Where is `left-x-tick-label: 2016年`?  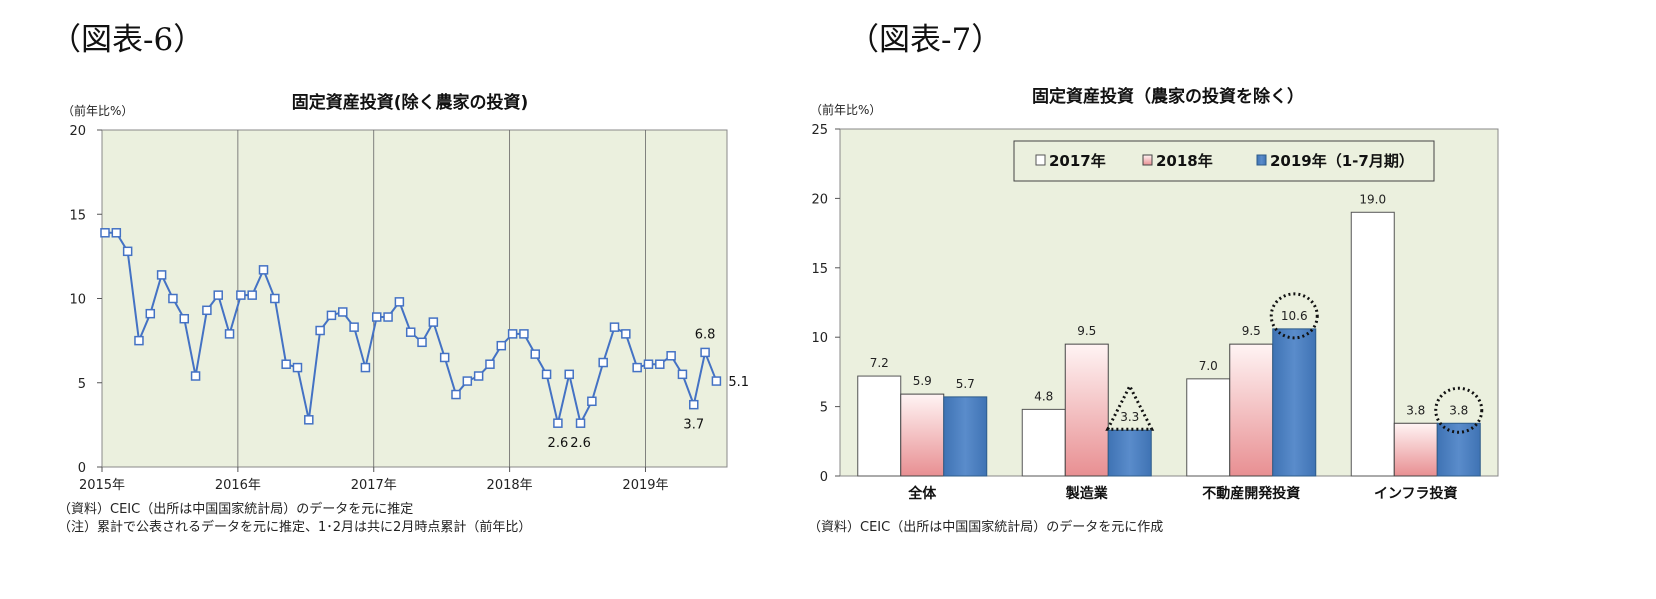 left-x-tick-label: 2016年 is located at coordinates (238, 485).